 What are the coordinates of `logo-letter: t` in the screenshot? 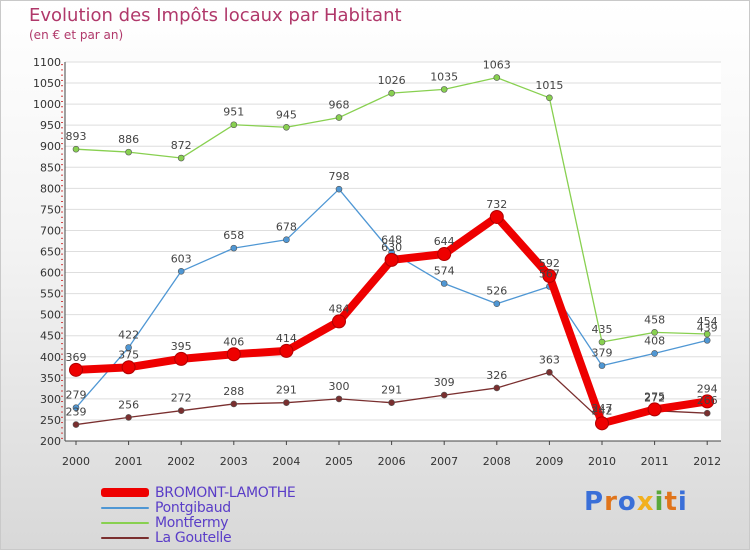 It's located at (671, 502).